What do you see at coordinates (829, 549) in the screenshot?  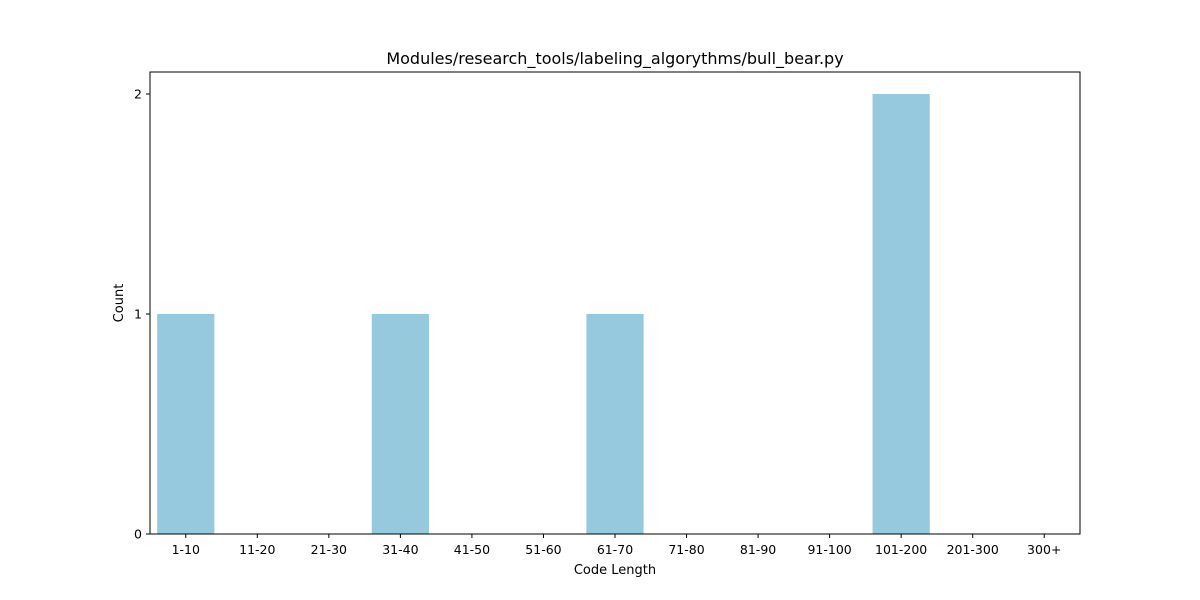 I see `x-tick-label: 91-100` at bounding box center [829, 549].